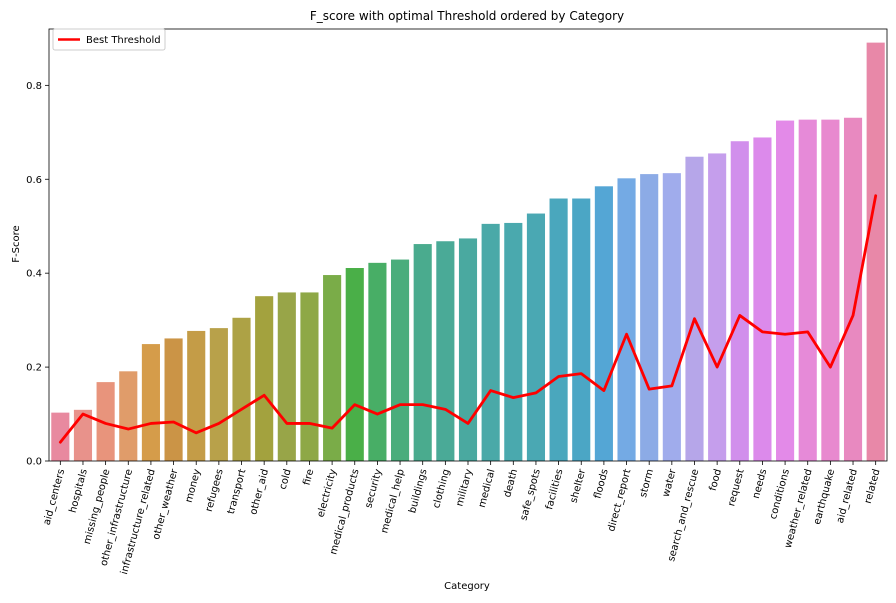  What do you see at coordinates (264, 378) in the screenshot?
I see `bar-other_aid` at bounding box center [264, 378].